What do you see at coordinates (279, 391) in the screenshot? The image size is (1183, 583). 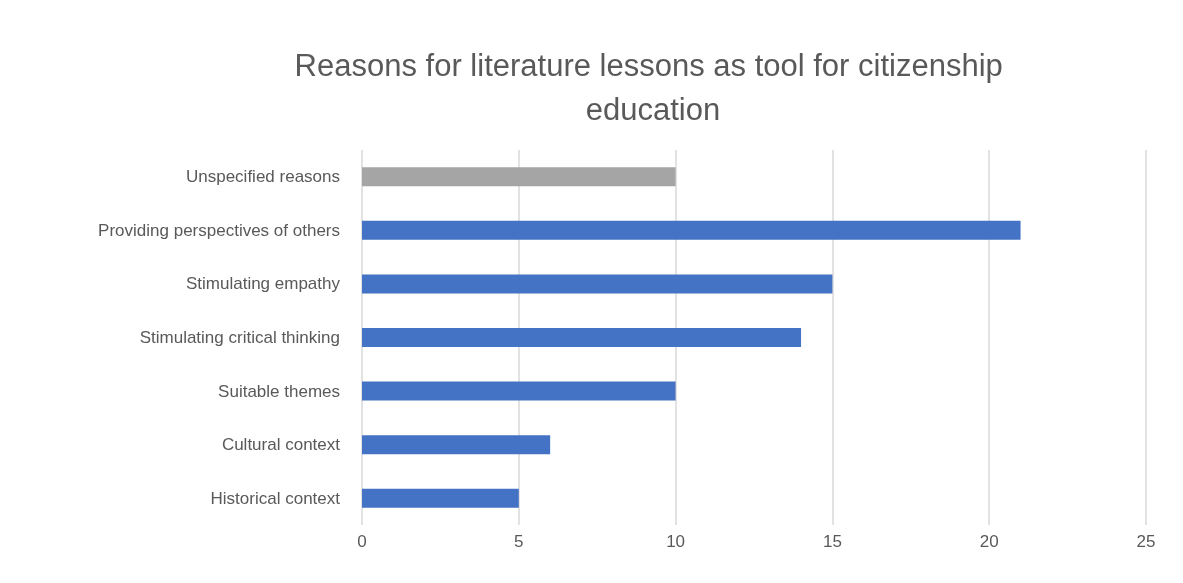 I see `y-tick-label: Suitable themes` at bounding box center [279, 391].